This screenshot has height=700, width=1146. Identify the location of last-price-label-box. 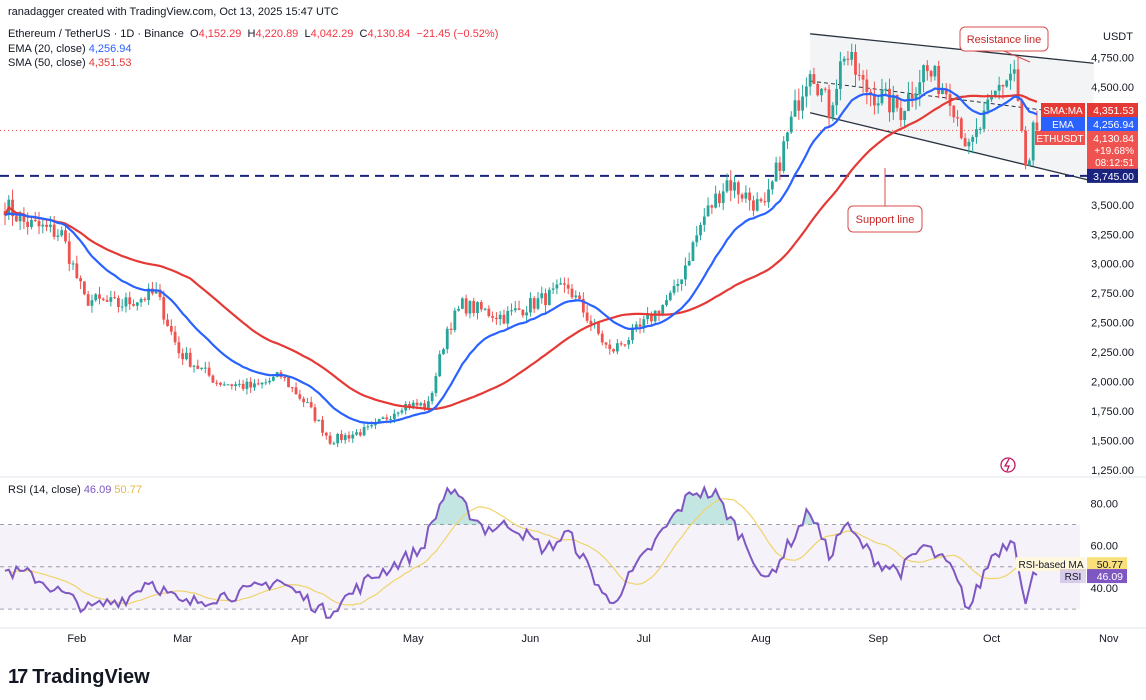
(1060, 138).